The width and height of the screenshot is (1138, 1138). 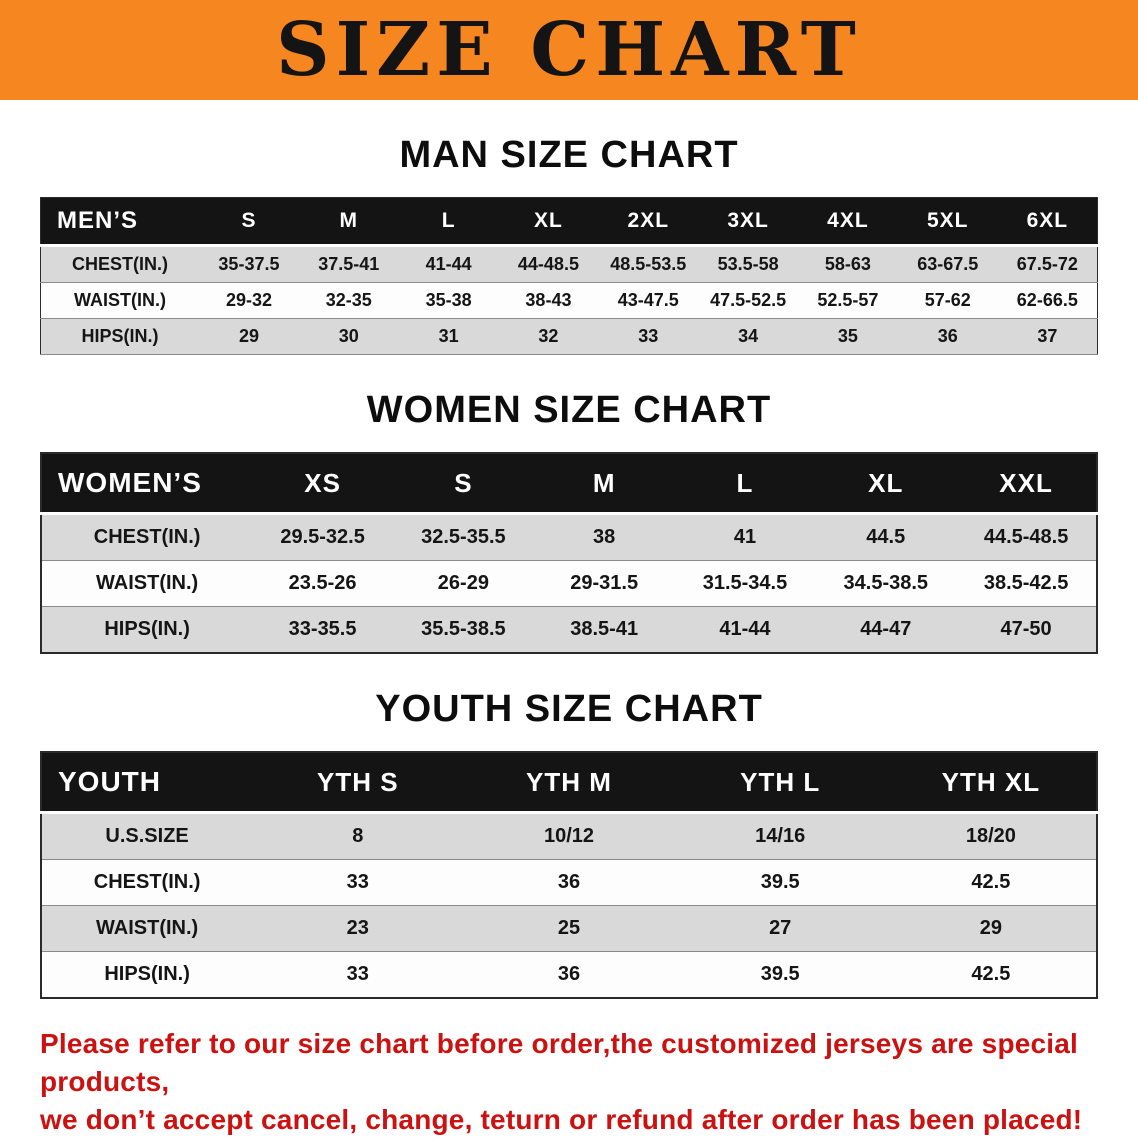 I want to click on size-header-cell: YTH M, so click(x=569, y=783).